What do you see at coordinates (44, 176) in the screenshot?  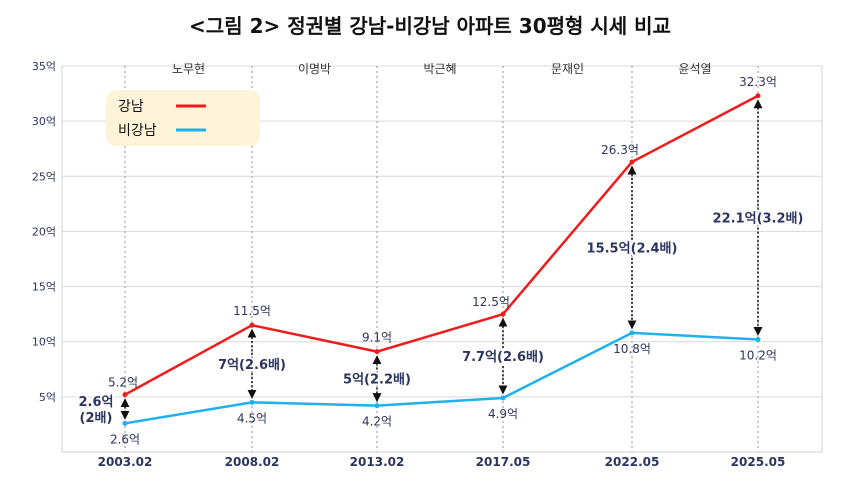 I see `y-tick-label: 25억` at bounding box center [44, 176].